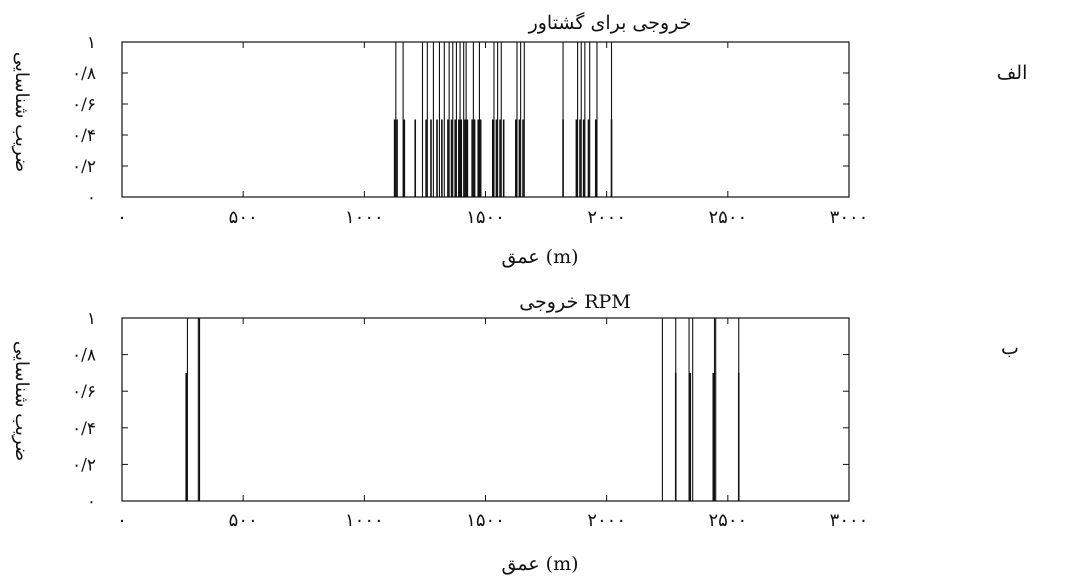 Image resolution: width=1080 pixels, height=579 pixels. I want to click on chart-b-x-tick-label: ۳۰۰۰, so click(849, 520).